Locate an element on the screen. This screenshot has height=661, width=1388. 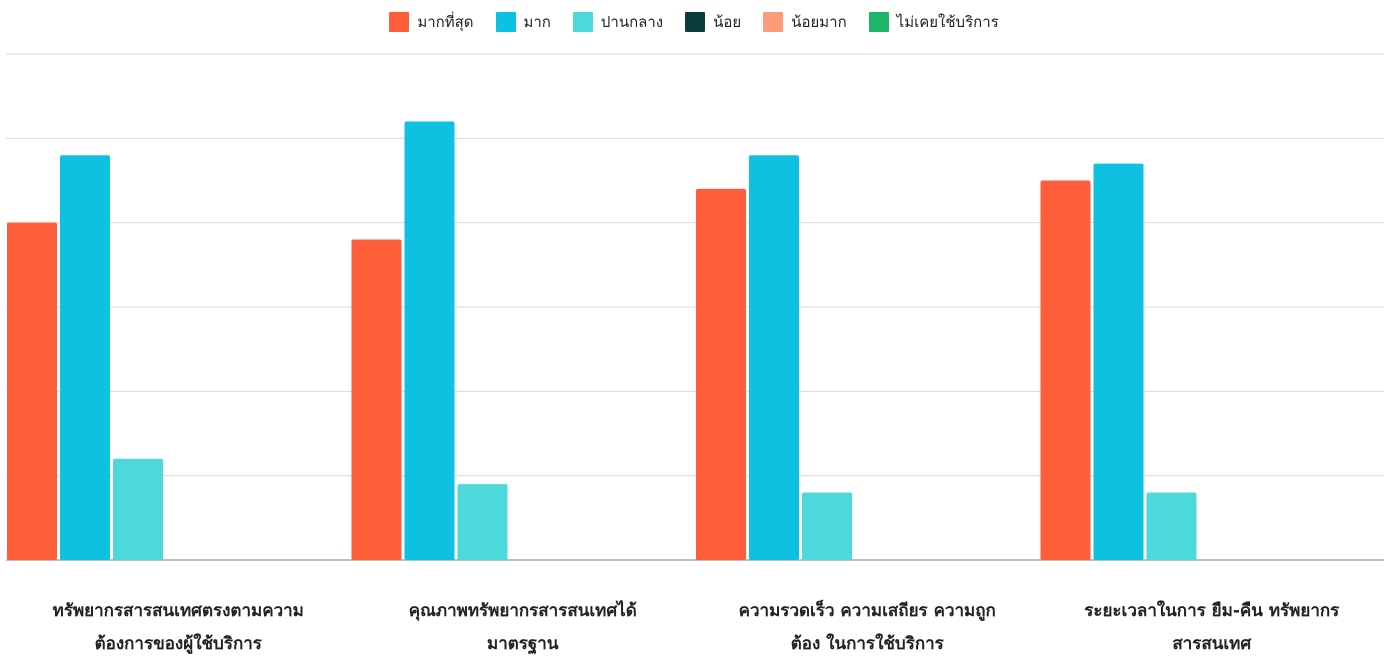
legend-item: มากที่สุด is located at coordinates (431, 22).